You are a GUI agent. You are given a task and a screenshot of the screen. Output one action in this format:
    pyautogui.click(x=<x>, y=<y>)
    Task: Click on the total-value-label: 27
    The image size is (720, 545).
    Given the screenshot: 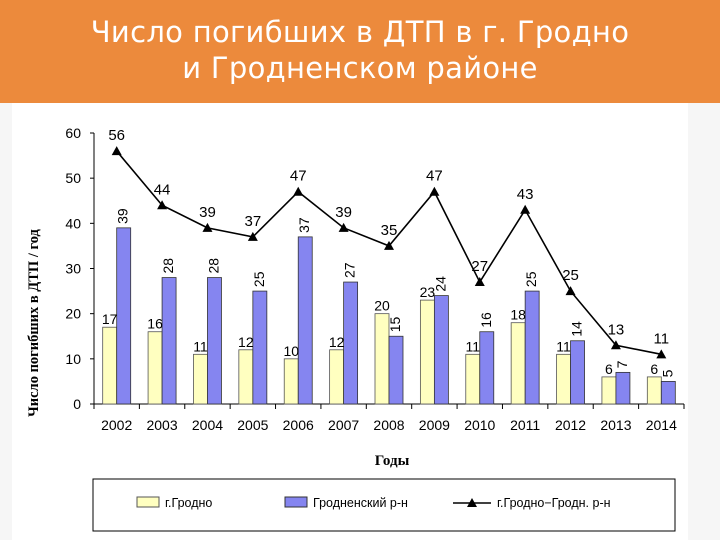 What is the action you would take?
    pyautogui.click(x=479, y=266)
    